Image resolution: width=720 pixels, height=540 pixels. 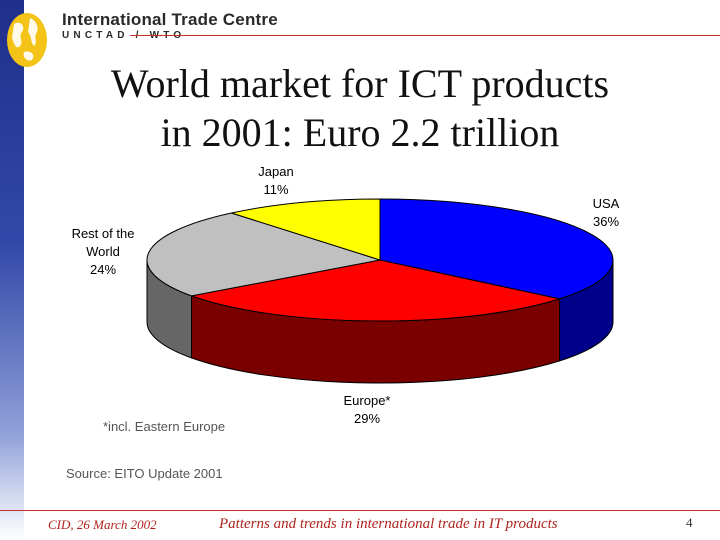 What do you see at coordinates (367, 418) in the screenshot?
I see `slice-percent-1: 29%` at bounding box center [367, 418].